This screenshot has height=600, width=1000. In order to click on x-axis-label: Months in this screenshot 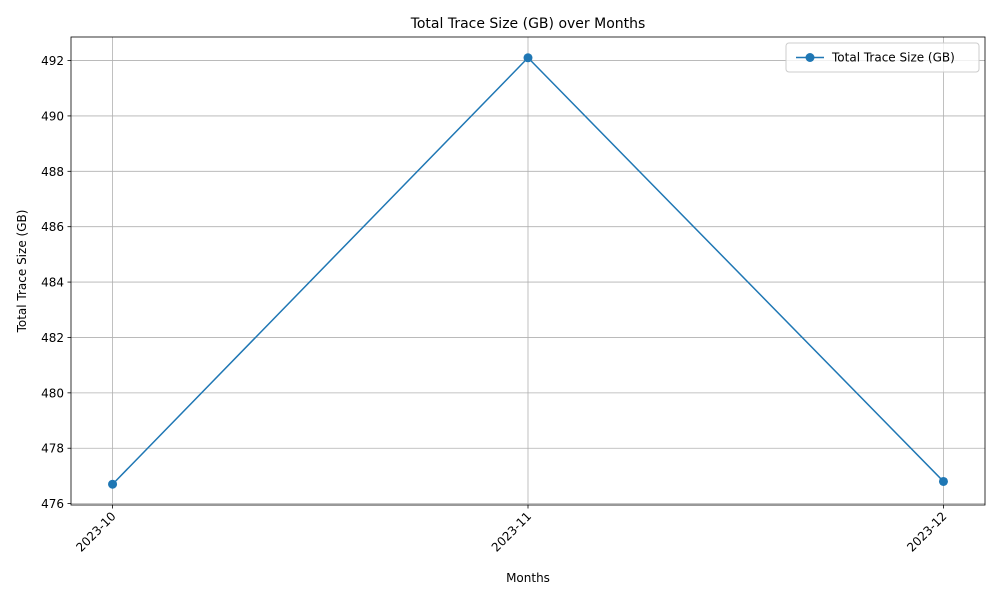, I will do `click(528, 578)`.